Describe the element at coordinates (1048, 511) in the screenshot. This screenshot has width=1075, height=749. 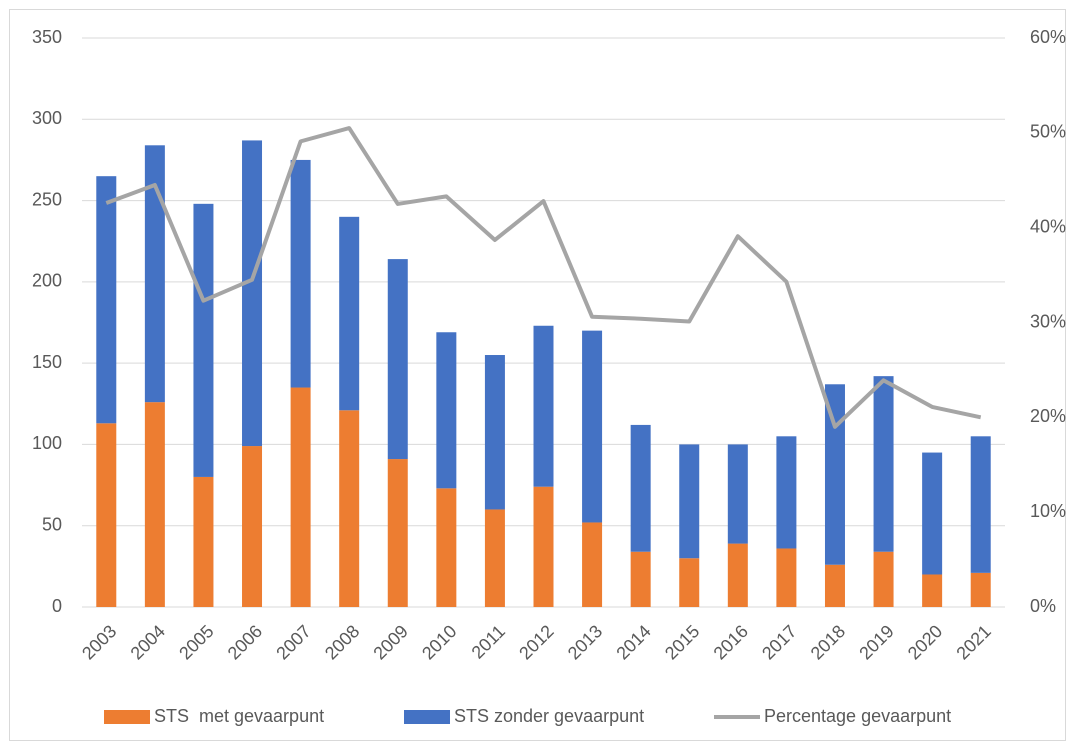
I see `y2-tick-label: 10%` at that location.